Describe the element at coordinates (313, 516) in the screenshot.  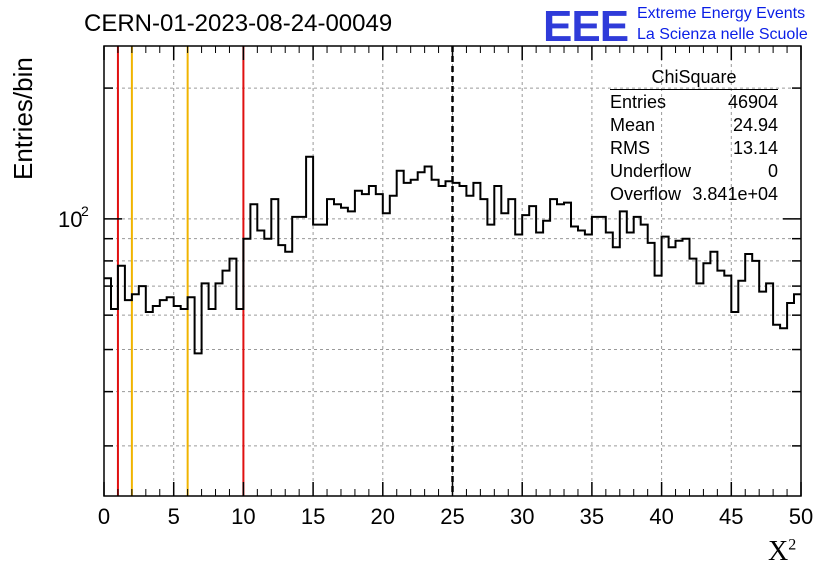
I see `x-tick-label: 15` at that location.